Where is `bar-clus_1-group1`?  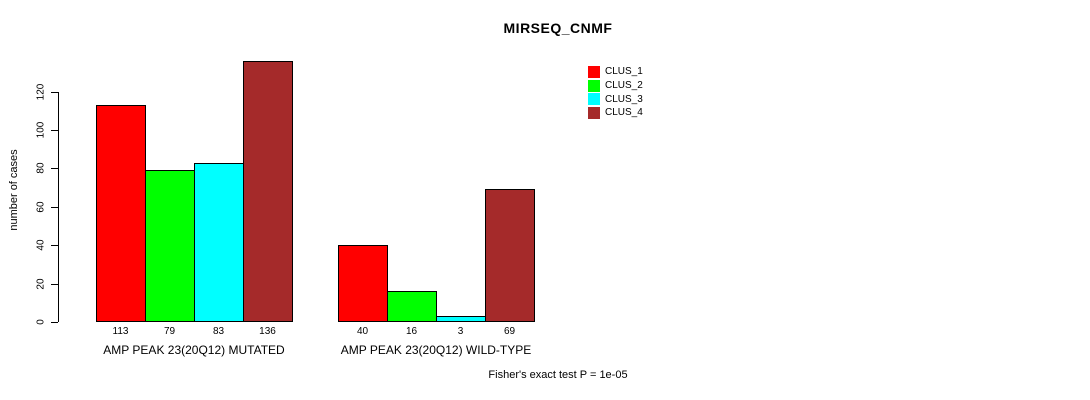 bar-clus_1-group1 is located at coordinates (121, 213).